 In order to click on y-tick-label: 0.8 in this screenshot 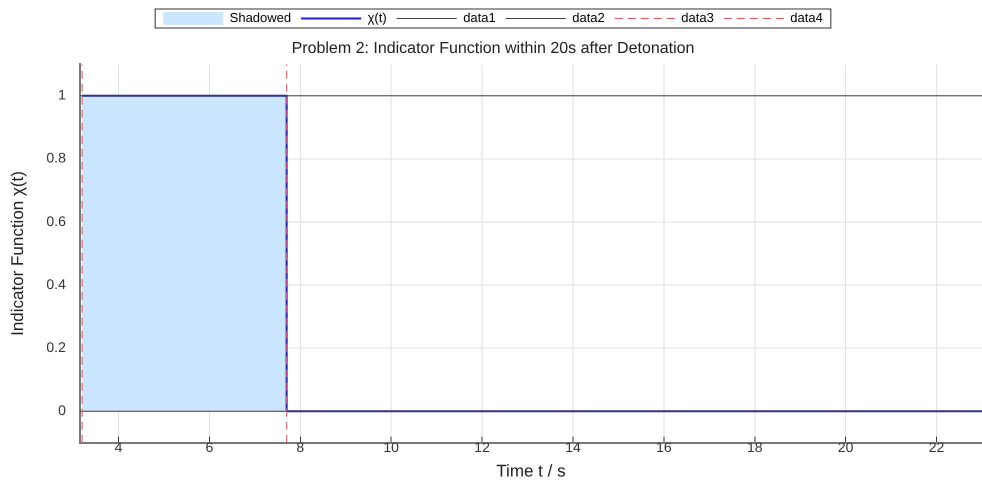, I will do `click(56, 158)`.